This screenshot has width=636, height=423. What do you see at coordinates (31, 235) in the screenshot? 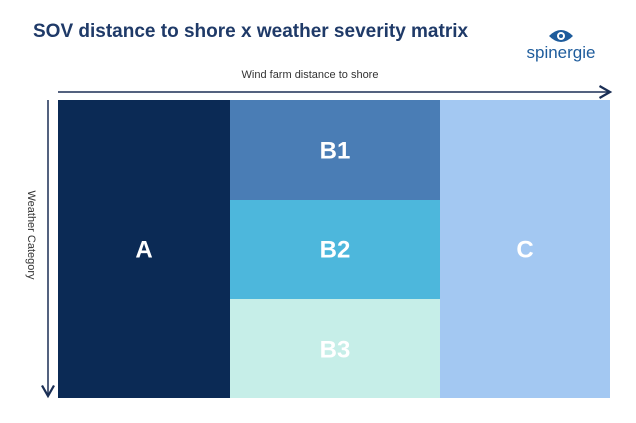
I see `y-axis-label: Weather Category` at bounding box center [31, 235].